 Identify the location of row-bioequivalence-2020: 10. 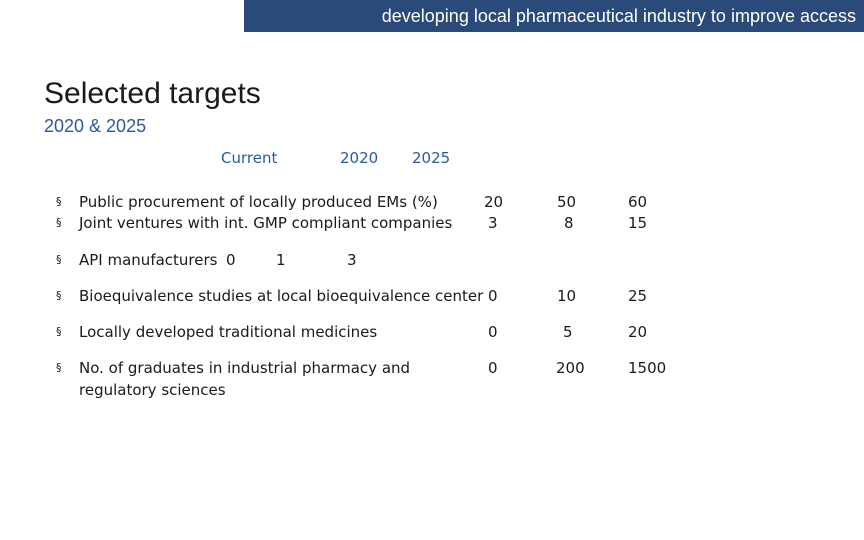
(567, 296).